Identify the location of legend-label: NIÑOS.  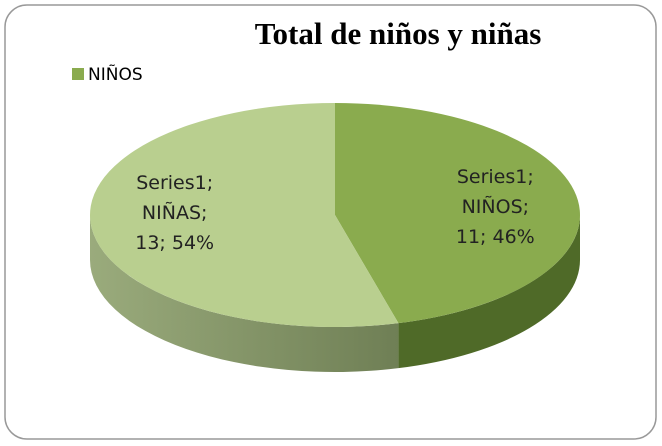
(115, 74).